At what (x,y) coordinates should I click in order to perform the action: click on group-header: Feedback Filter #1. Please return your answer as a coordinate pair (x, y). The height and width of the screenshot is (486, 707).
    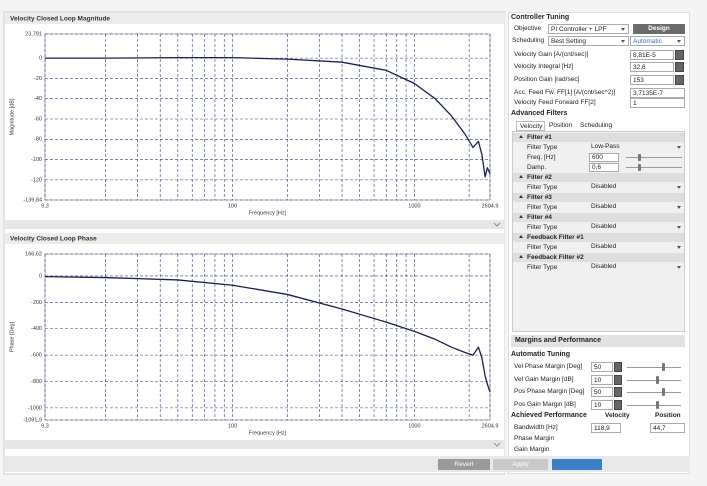
    Looking at the image, I should click on (598, 237).